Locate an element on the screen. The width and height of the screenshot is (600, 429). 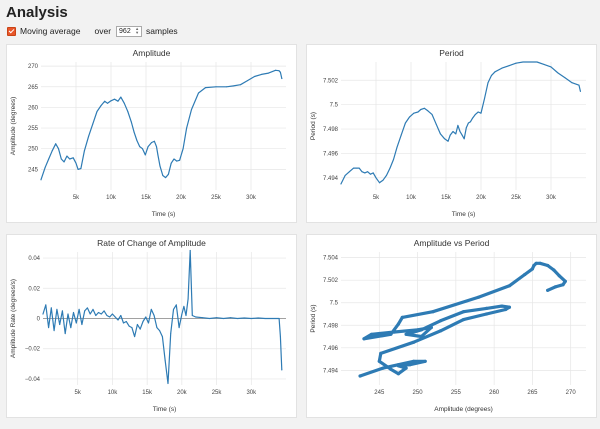
y-tick-label: 0.02 is located at coordinates (34, 289).